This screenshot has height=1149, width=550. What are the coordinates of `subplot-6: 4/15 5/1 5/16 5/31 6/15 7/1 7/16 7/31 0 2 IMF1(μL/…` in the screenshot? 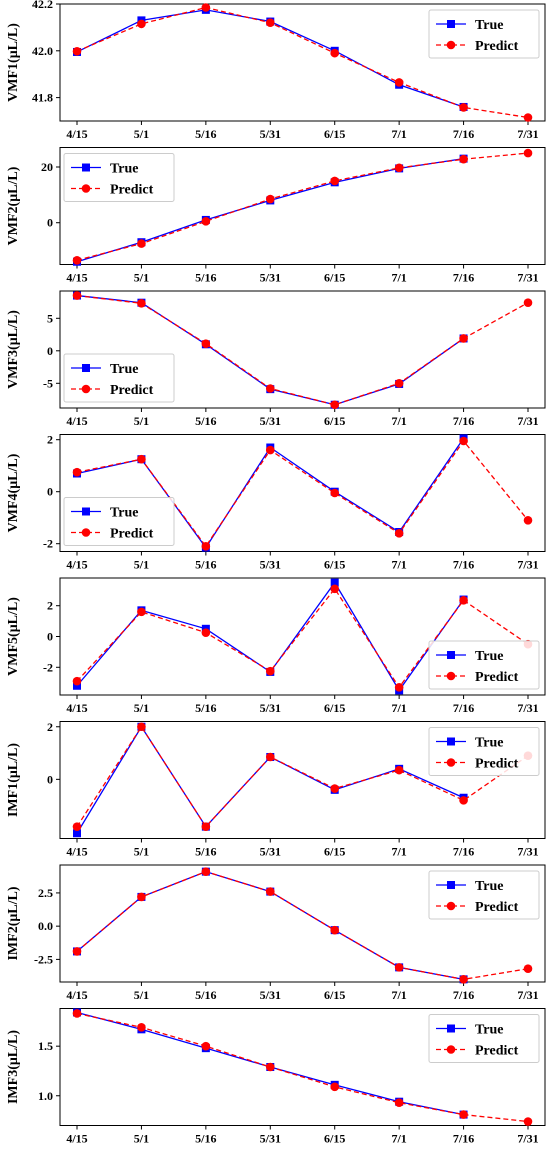 It's located at (276, 789).